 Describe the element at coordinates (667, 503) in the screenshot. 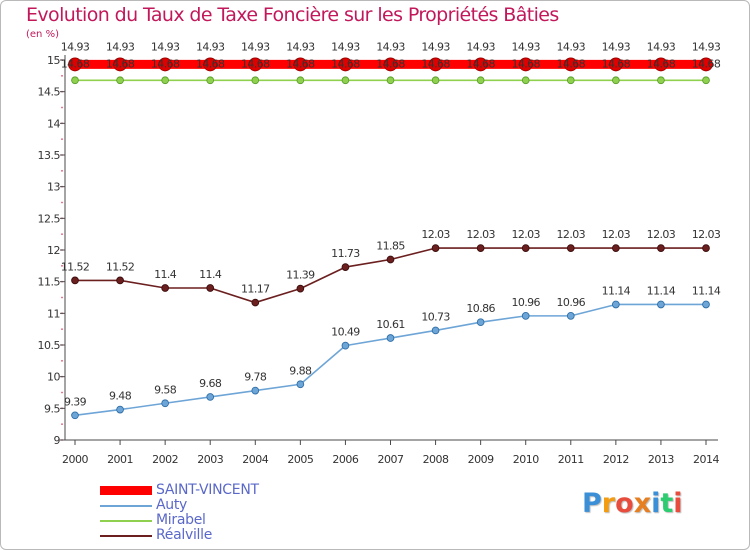

I see `logo-letter: t` at that location.